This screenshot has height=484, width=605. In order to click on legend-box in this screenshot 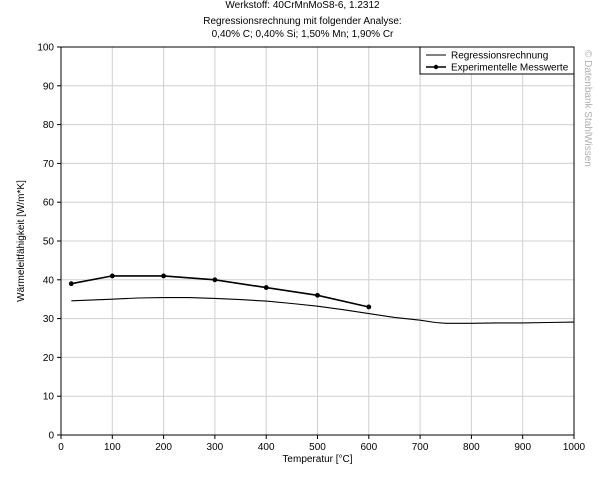, I will do `click(497, 60)`.